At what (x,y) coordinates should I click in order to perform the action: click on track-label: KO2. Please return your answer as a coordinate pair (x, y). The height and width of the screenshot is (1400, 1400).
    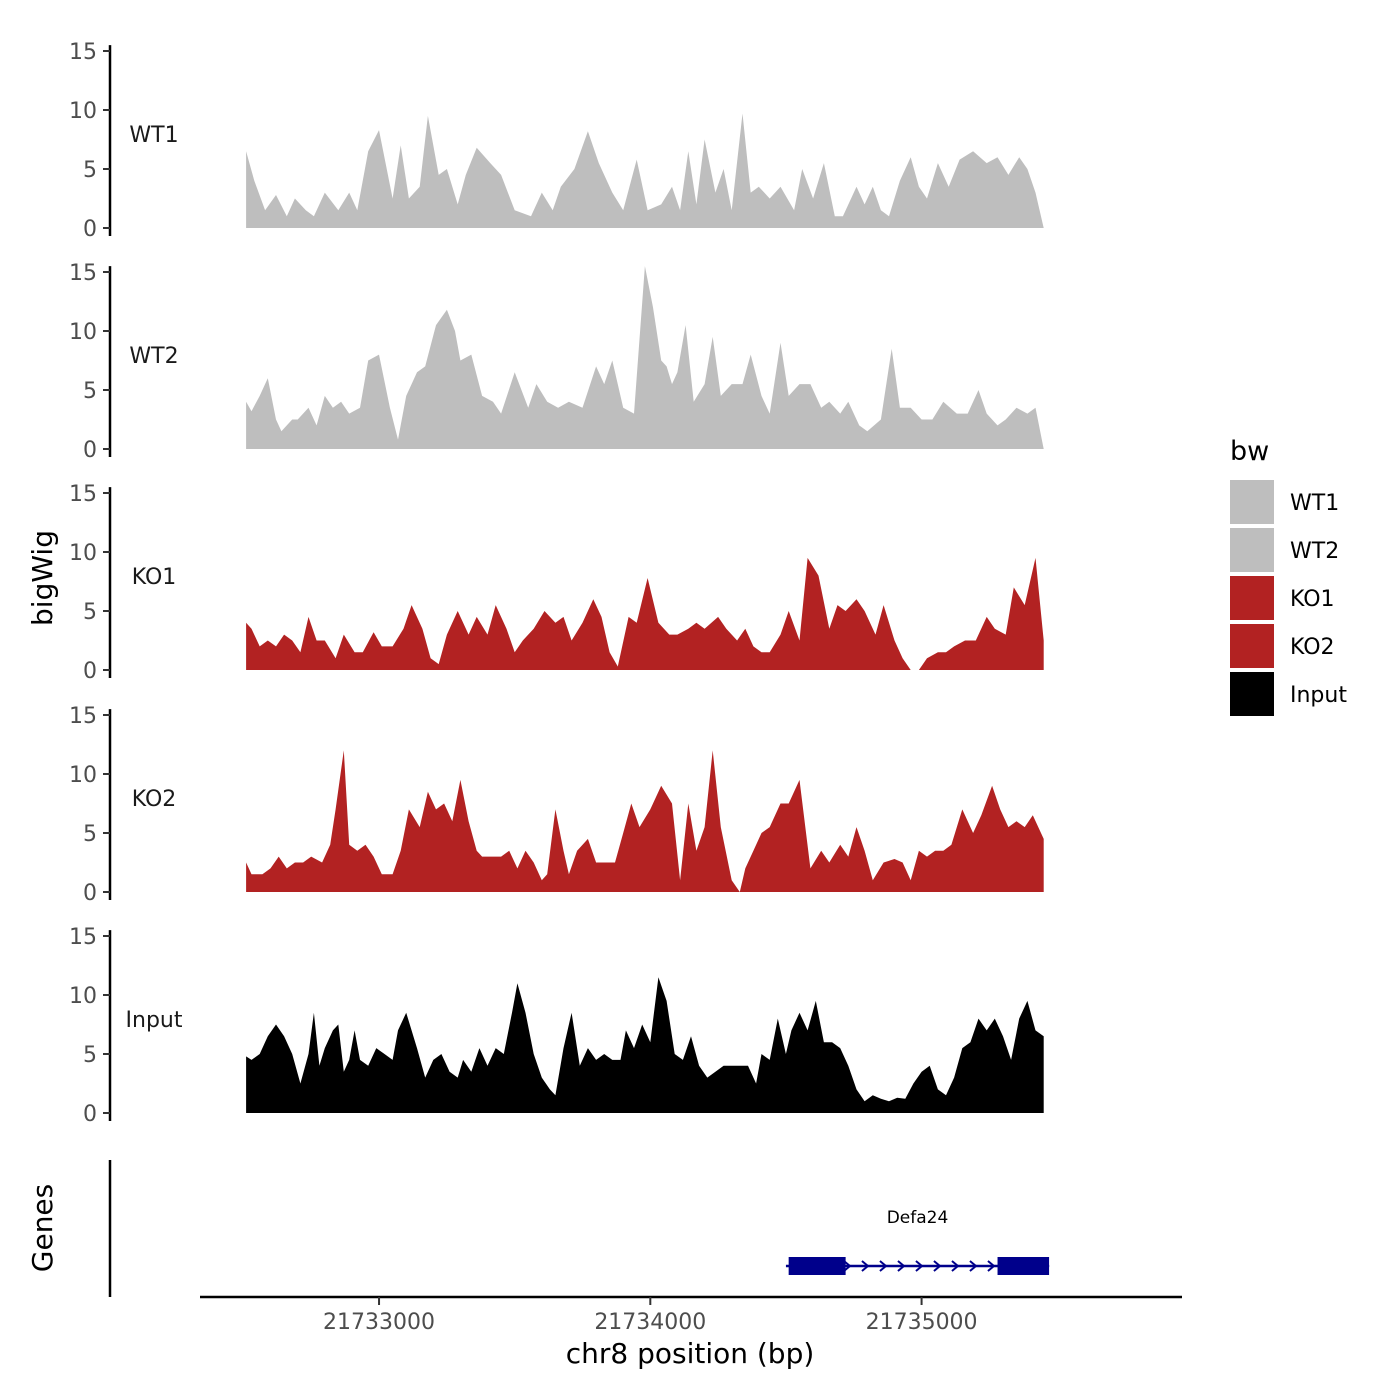
    Looking at the image, I should click on (154, 799).